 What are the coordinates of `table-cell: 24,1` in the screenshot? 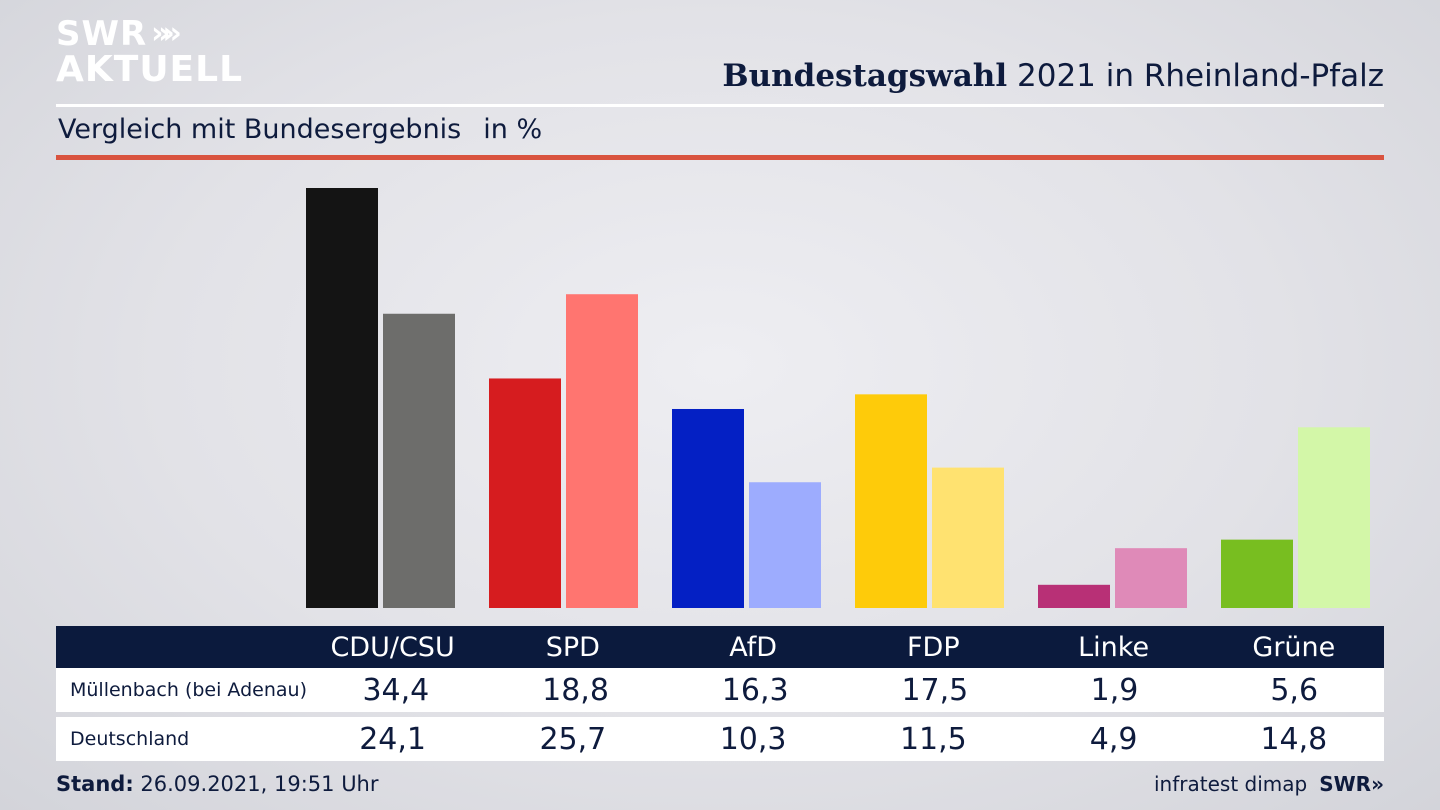 It's located at (392, 739).